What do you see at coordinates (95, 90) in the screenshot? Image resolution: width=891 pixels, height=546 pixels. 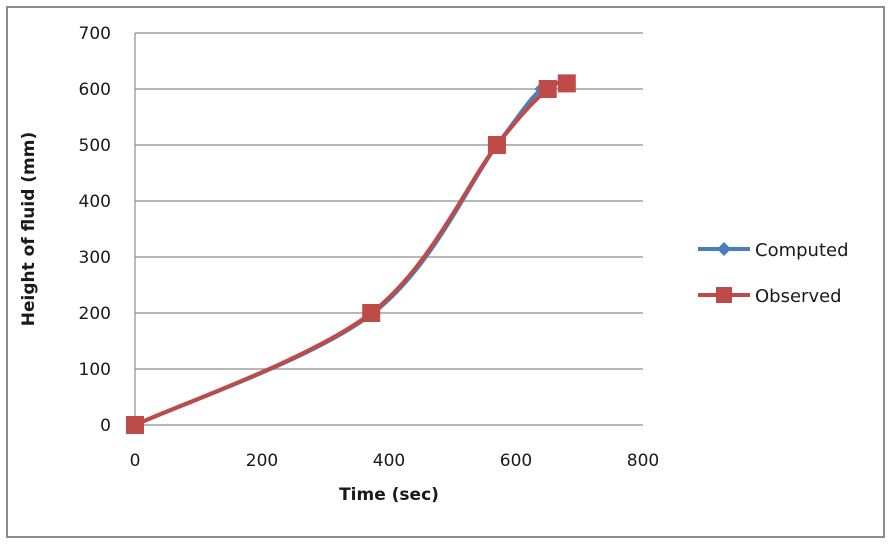 I see `y-tick-label: 600` at bounding box center [95, 90].